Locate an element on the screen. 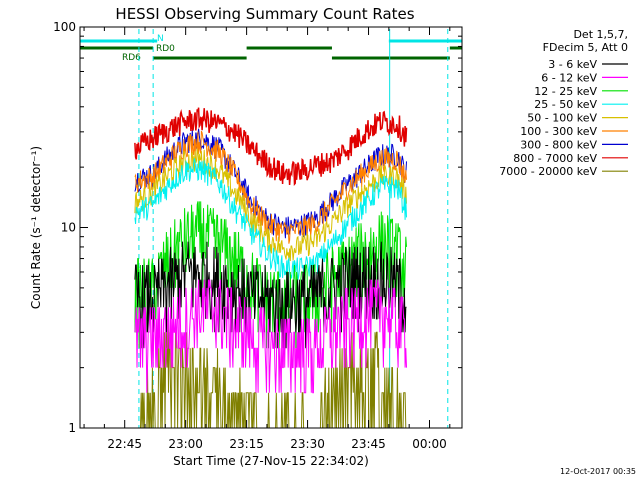 The width and height of the screenshot is (640, 485). series-25-50-kev is located at coordinates (270, 219).